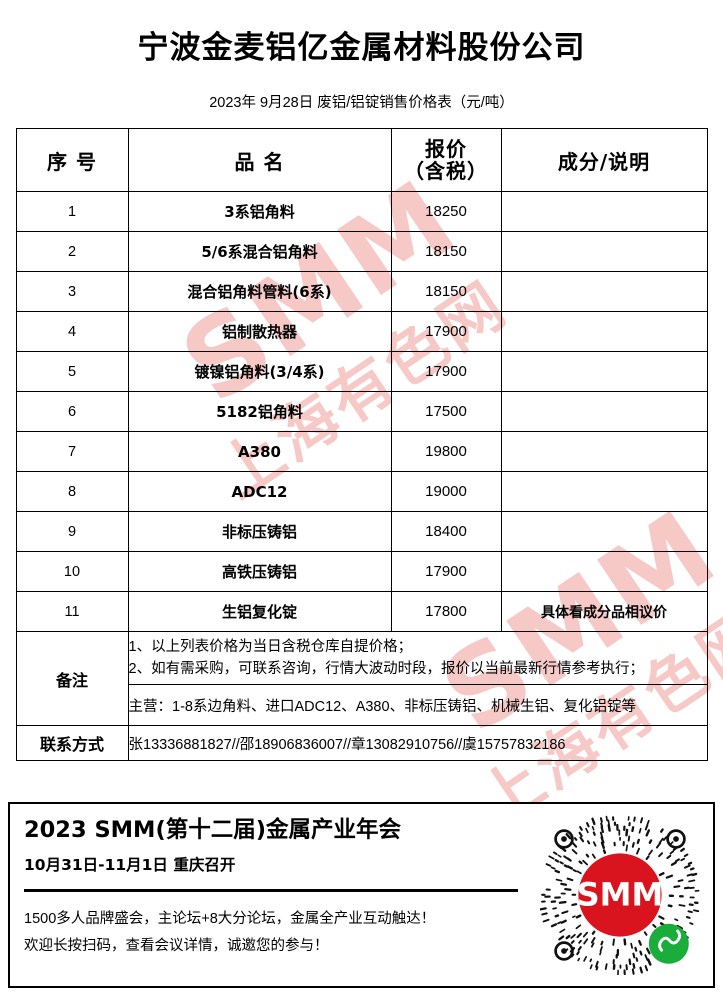  I want to click on page-title: 宁波金麦铝亿金属材料股份公司, so click(361, 48).